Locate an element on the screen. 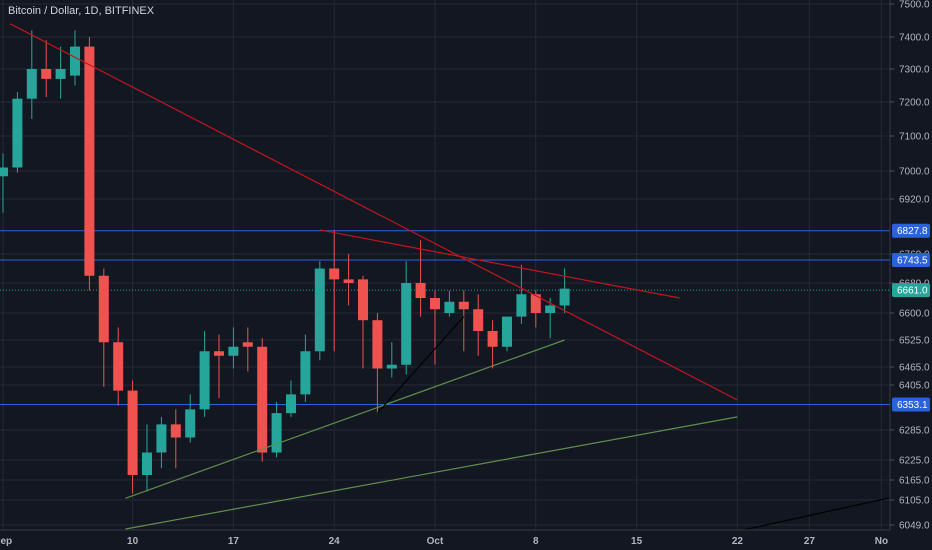  price-tick-label: 7400.0 is located at coordinates (914, 38).